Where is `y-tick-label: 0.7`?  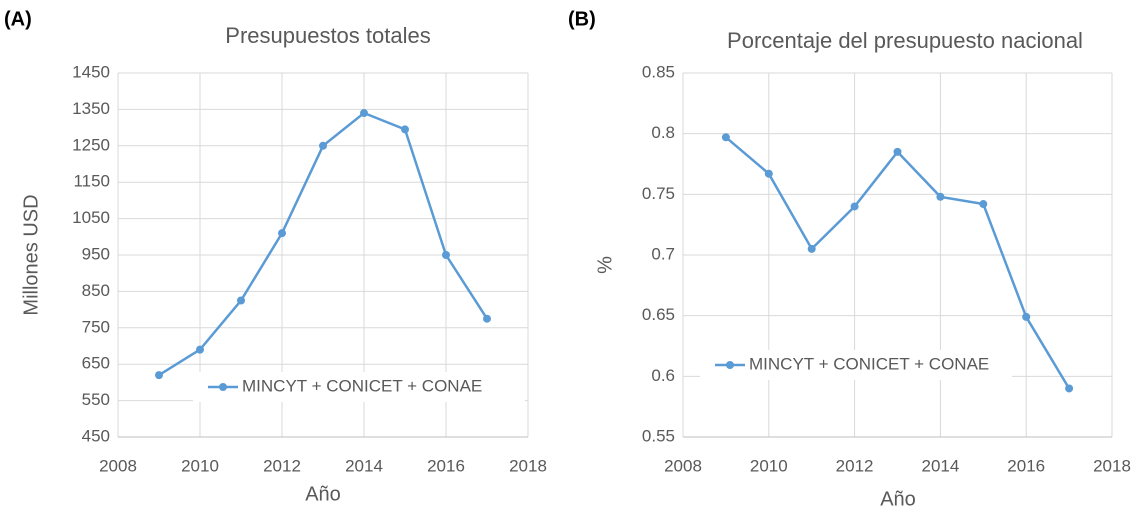
y-tick-label: 0.7 is located at coordinates (663, 253).